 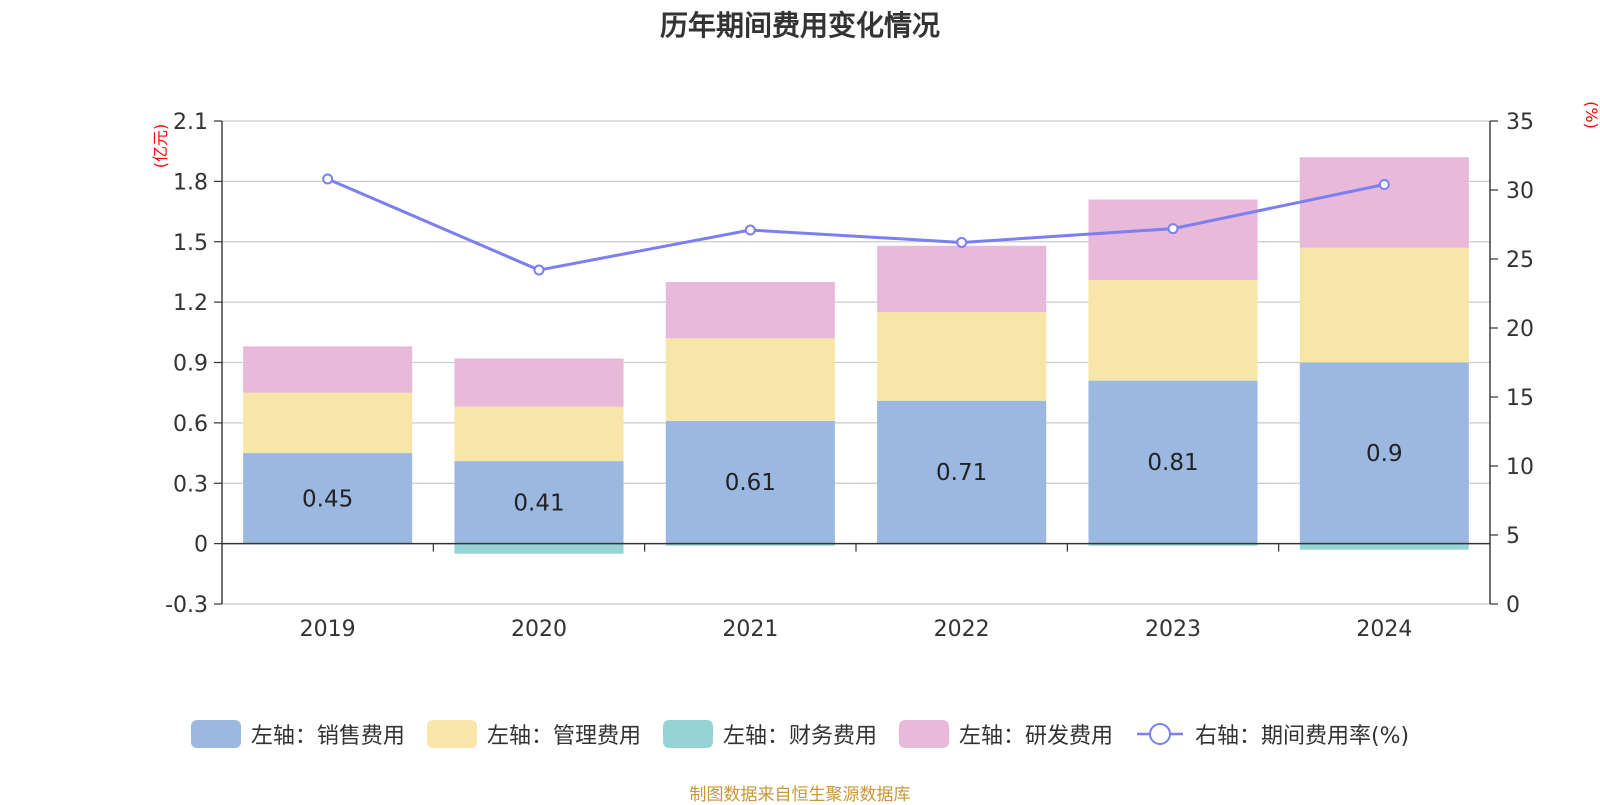 I want to click on left-axis-unit: (亿元), so click(x=160, y=146).